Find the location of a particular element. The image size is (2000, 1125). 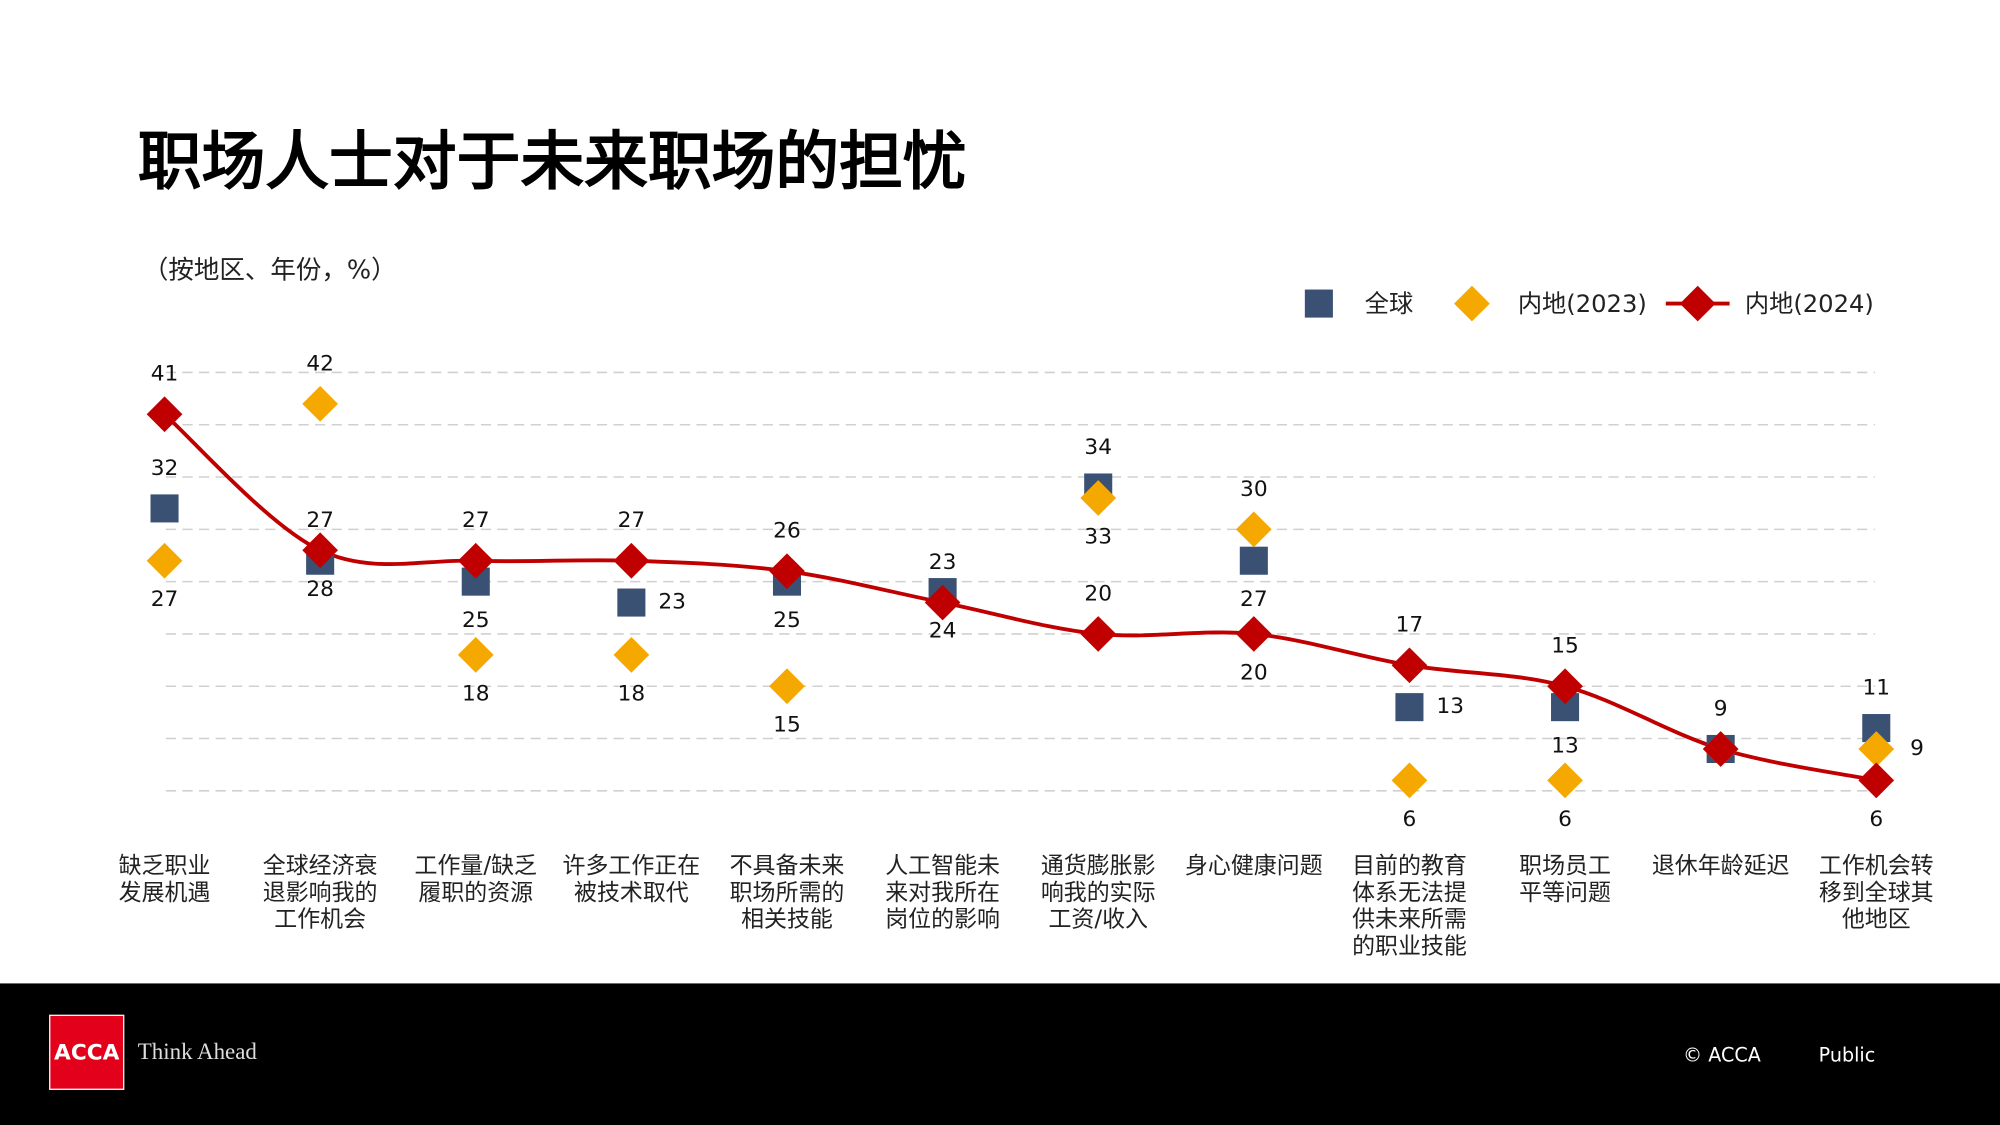

x-tick-label: 全球经济衰退影响我的工作机会 is located at coordinates (320, 893).